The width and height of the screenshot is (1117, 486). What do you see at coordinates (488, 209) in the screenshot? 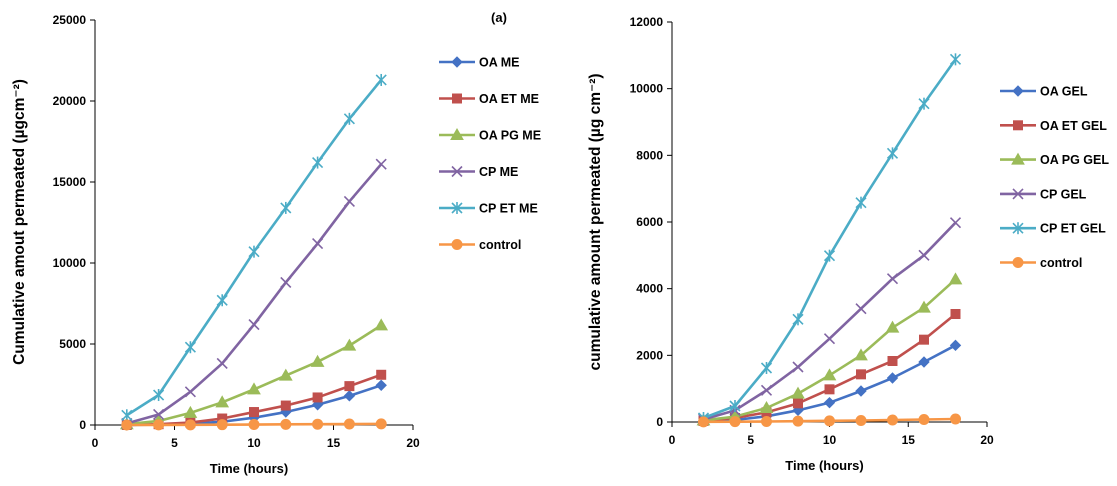
I see `legend-item-cp-et-me: CP ET ME` at bounding box center [488, 209].